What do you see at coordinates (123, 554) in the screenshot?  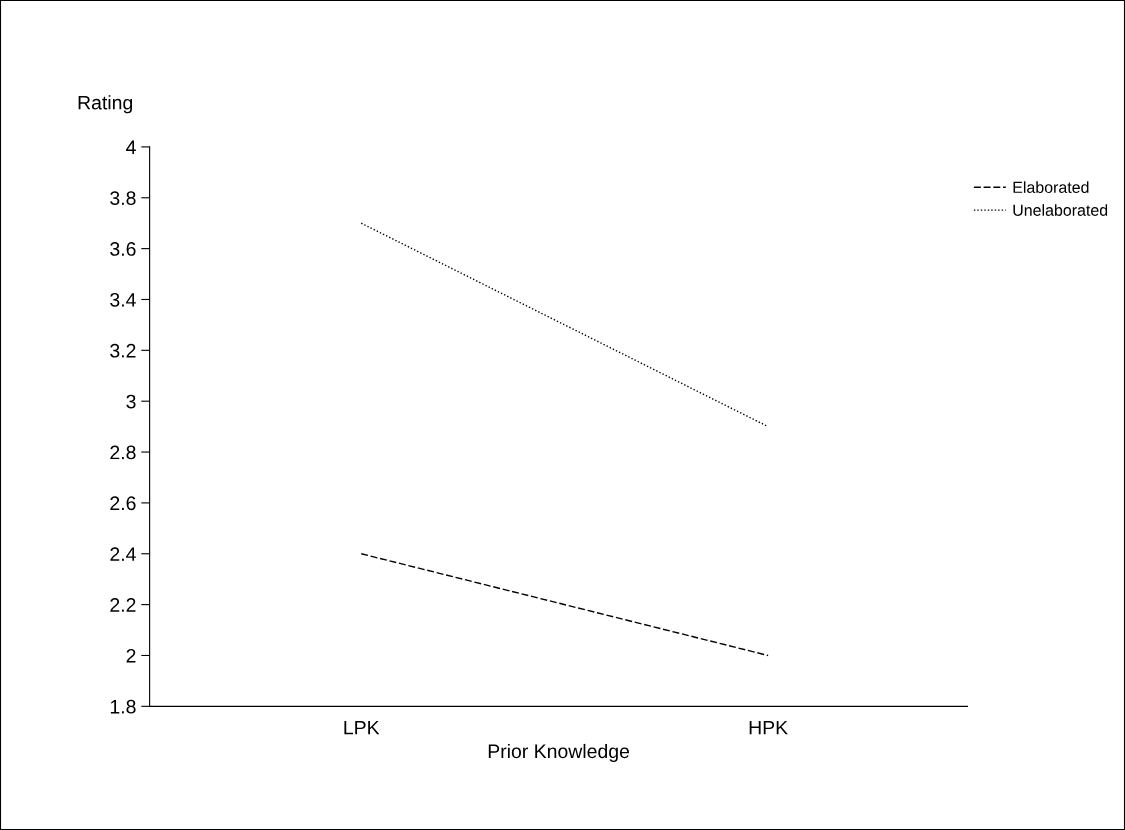 I see `y-tick-label: 2.4` at bounding box center [123, 554].